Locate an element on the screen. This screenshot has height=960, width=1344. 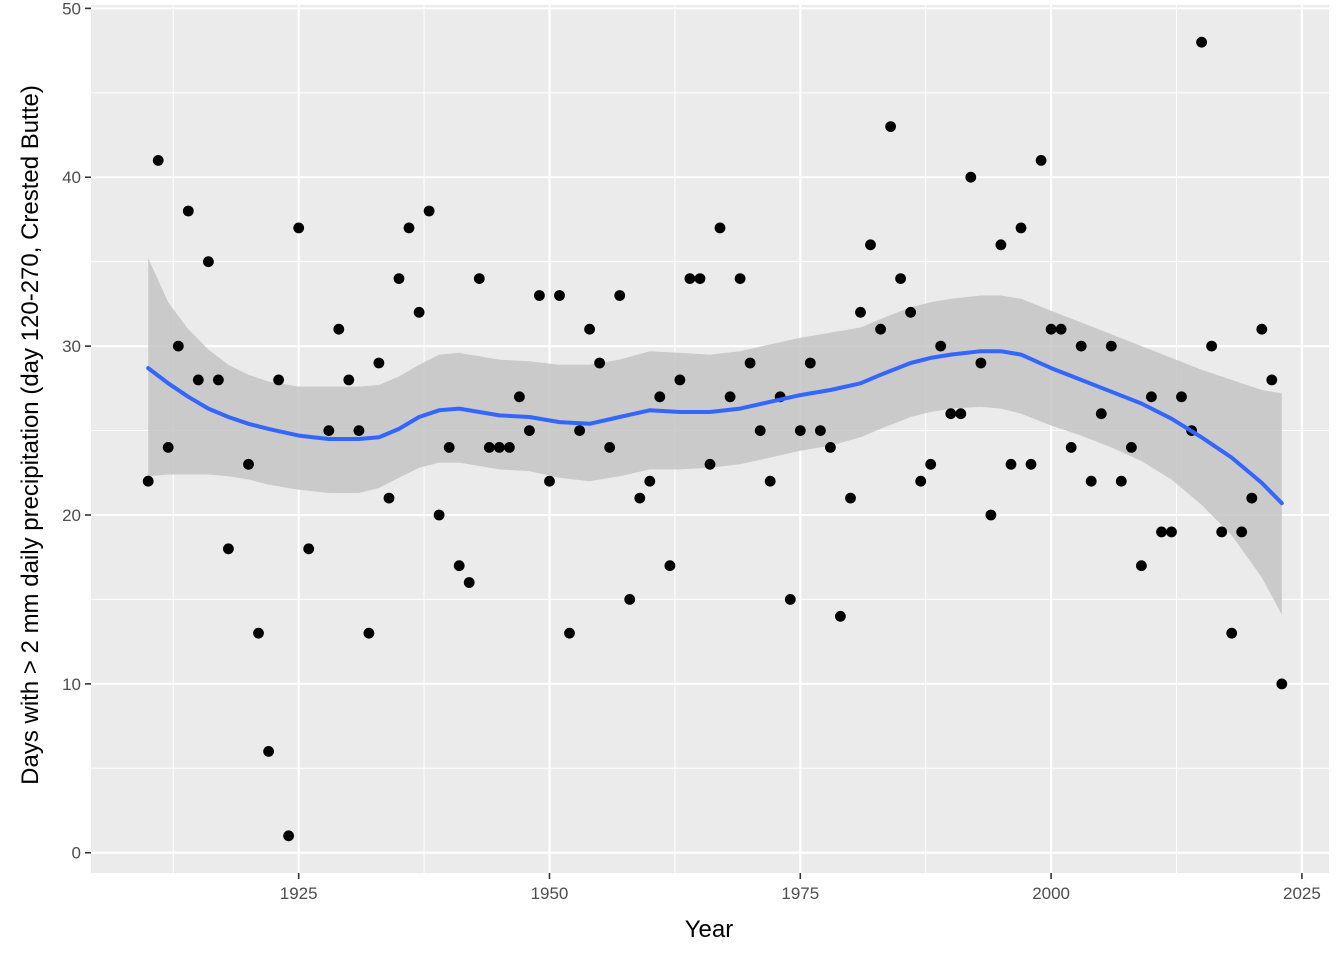
smooth-line-layer is located at coordinates (715, 427).